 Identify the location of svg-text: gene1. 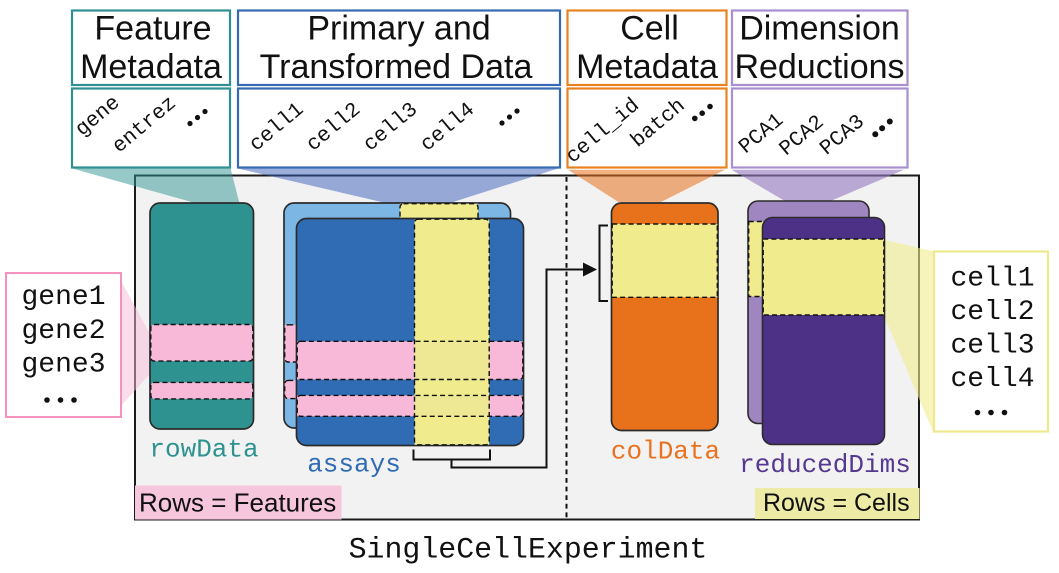
(64, 297).